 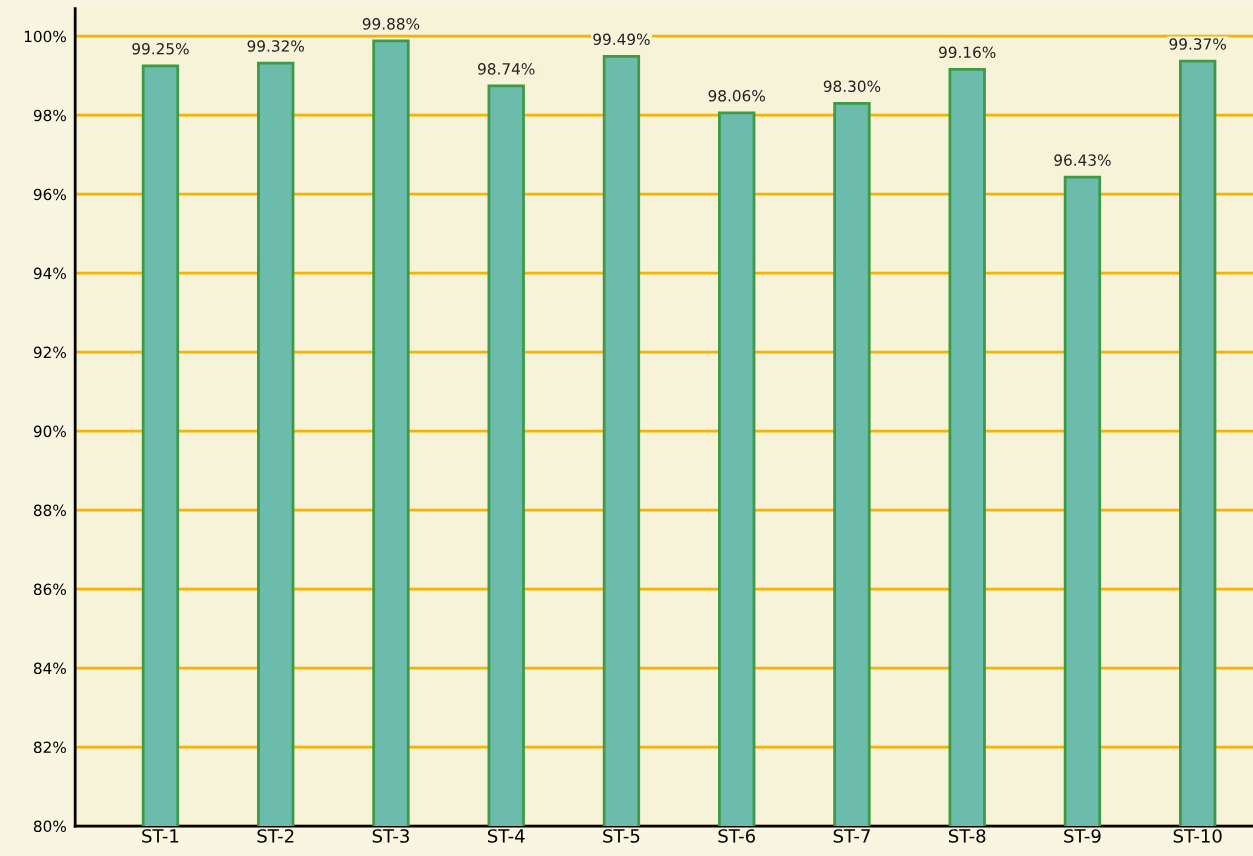 What do you see at coordinates (49, 115) in the screenshot?
I see `y-tick-label: 98%` at bounding box center [49, 115].